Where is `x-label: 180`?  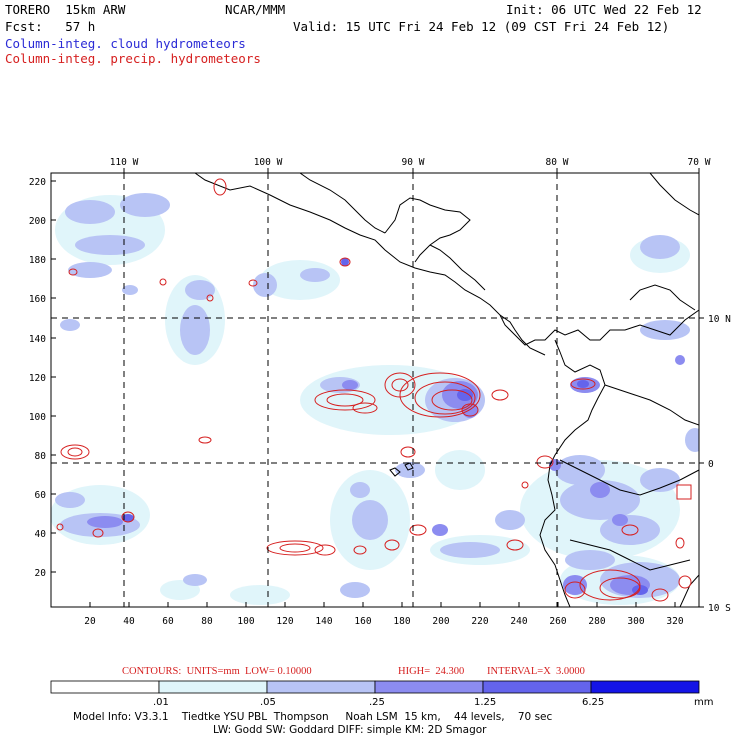
x-label: 180 is located at coordinates (401, 621).